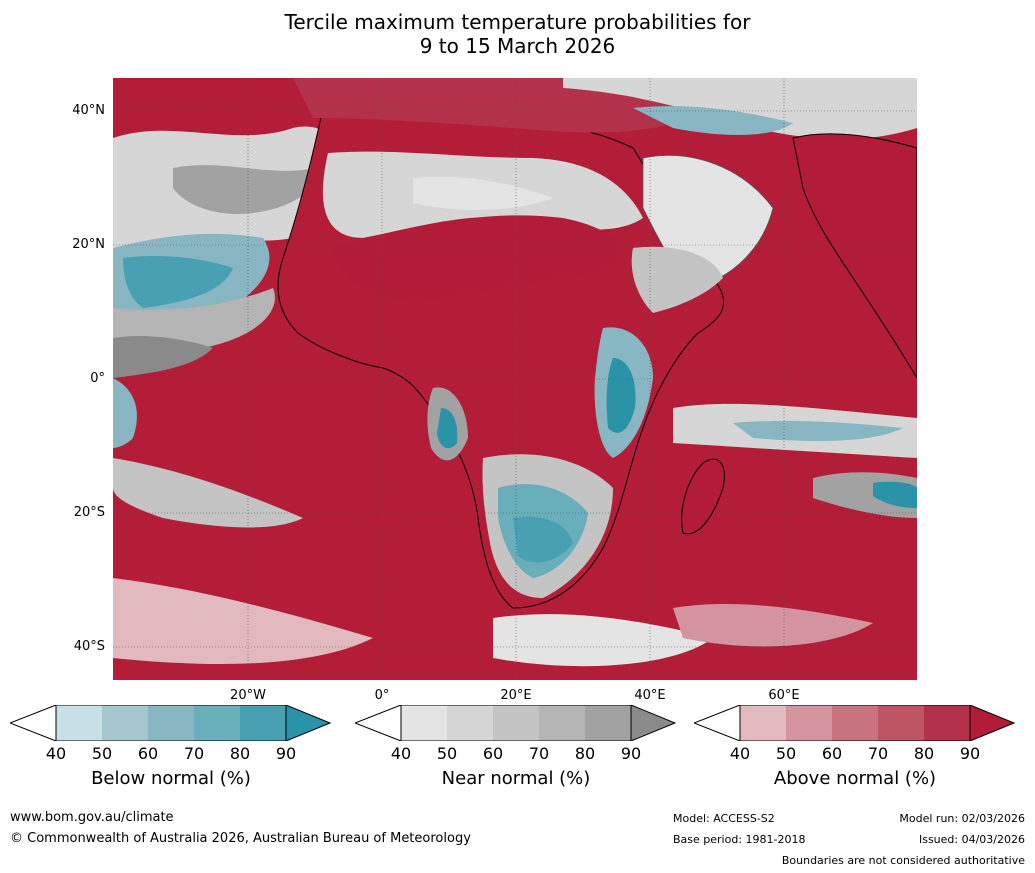 The image size is (1035, 873). I want to click on map-title-line2: 9 to 15 March 2026, so click(517, 46).